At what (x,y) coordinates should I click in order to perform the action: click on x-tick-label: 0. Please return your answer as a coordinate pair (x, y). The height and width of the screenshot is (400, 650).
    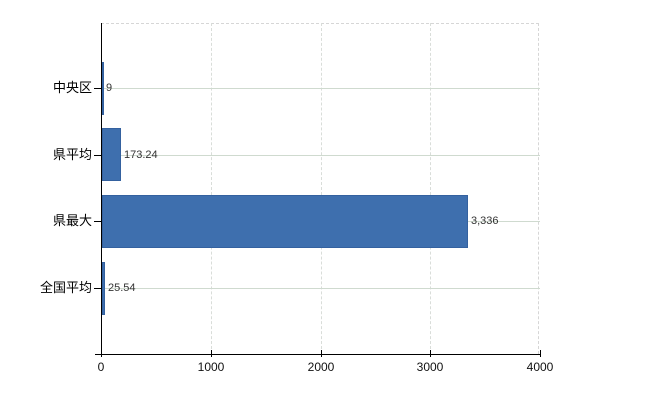
    Looking at the image, I should click on (101, 367).